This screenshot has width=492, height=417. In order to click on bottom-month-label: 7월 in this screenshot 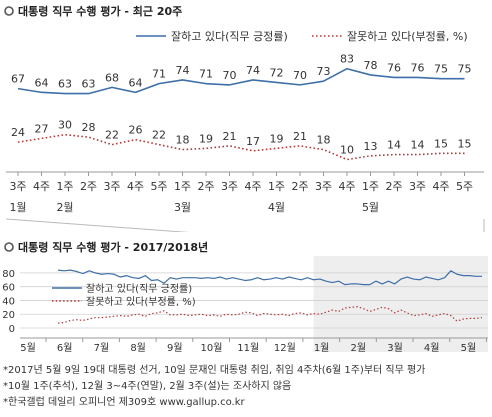, I will do `click(102, 348)`.